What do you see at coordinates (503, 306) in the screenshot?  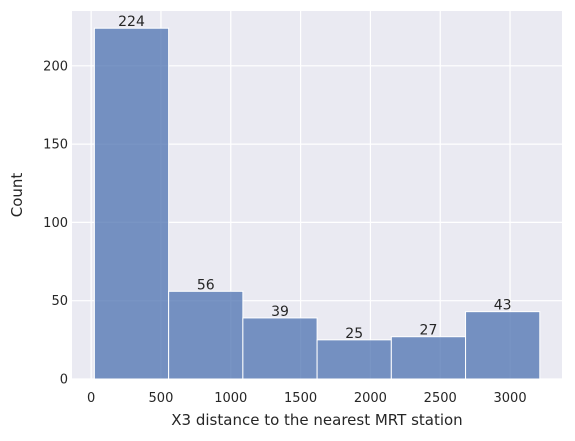 I see `bar-value-label: 43` at bounding box center [503, 306].